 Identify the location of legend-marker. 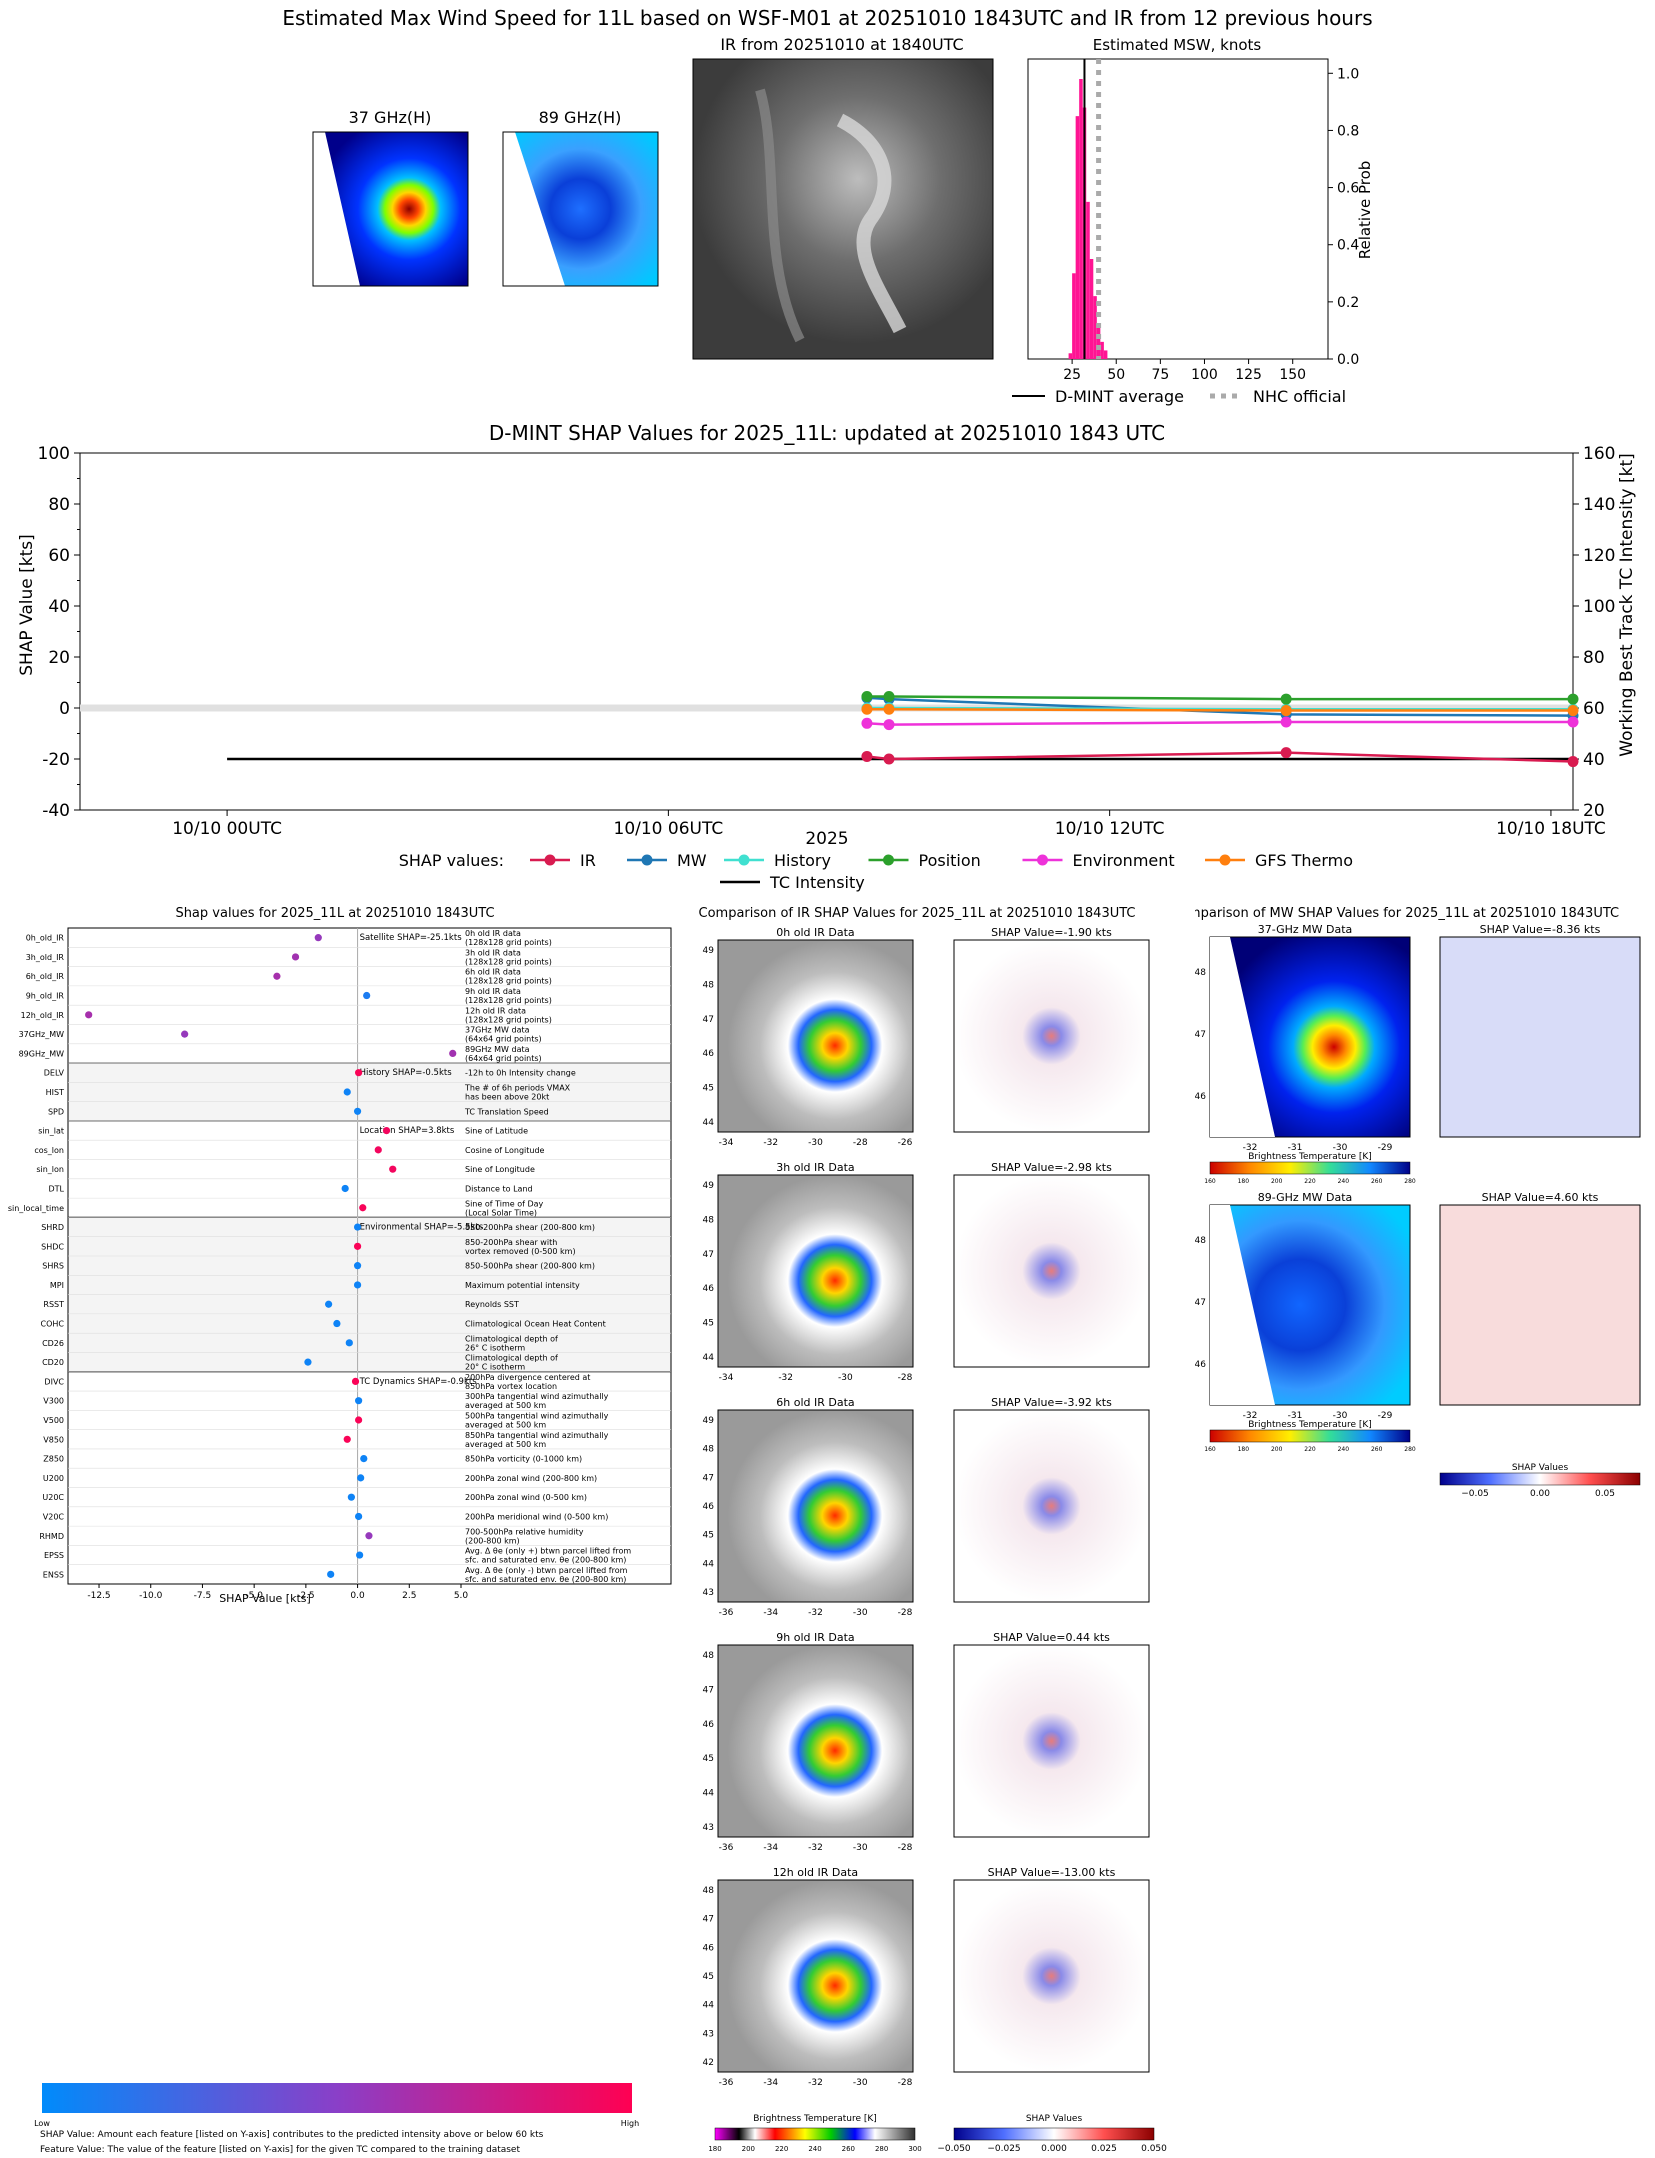
(1042, 860).